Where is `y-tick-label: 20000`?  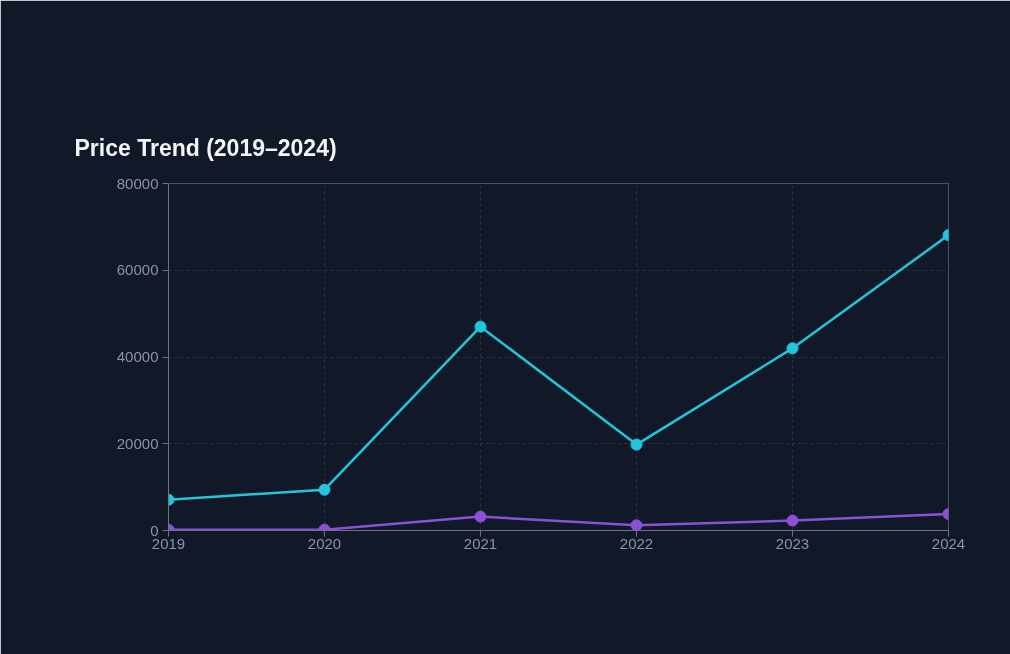 y-tick-label: 20000 is located at coordinates (137, 443).